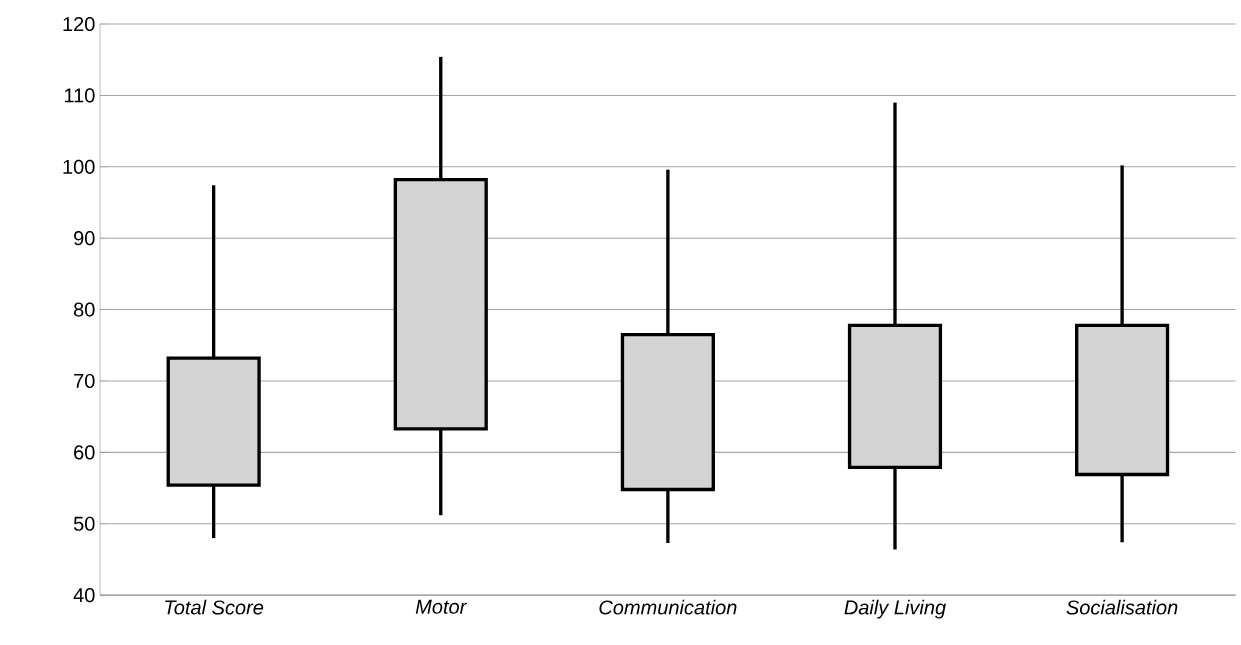  I want to click on x-tick-label: Daily Living, so click(895, 609).